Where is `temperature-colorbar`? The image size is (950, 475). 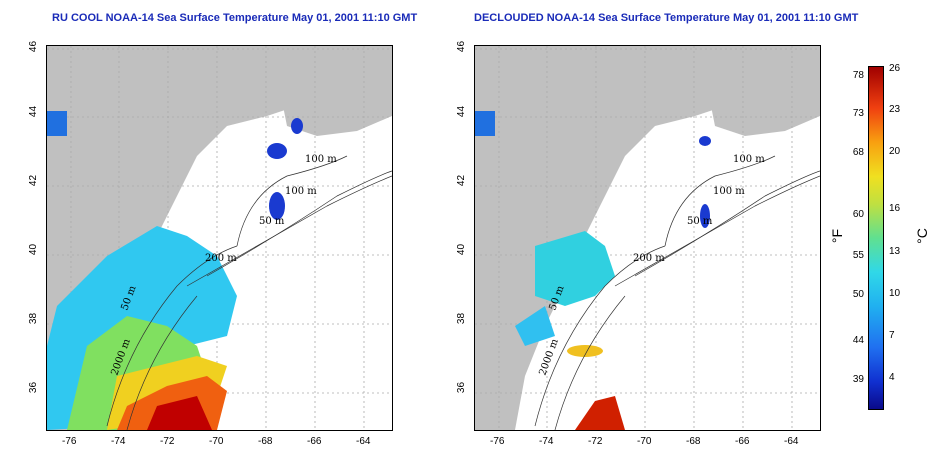 temperature-colorbar is located at coordinates (876, 238).